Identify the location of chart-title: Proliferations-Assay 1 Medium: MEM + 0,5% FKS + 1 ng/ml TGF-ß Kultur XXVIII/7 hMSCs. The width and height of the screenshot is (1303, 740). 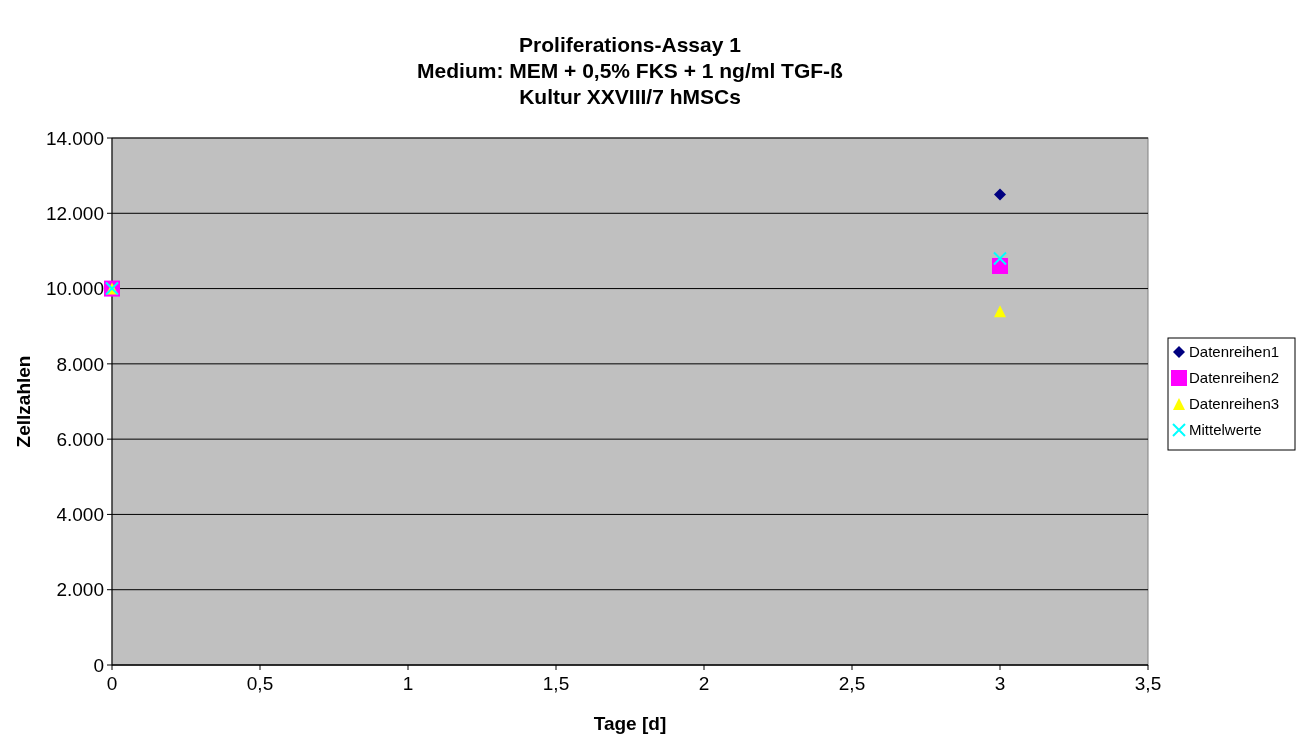
(630, 70).